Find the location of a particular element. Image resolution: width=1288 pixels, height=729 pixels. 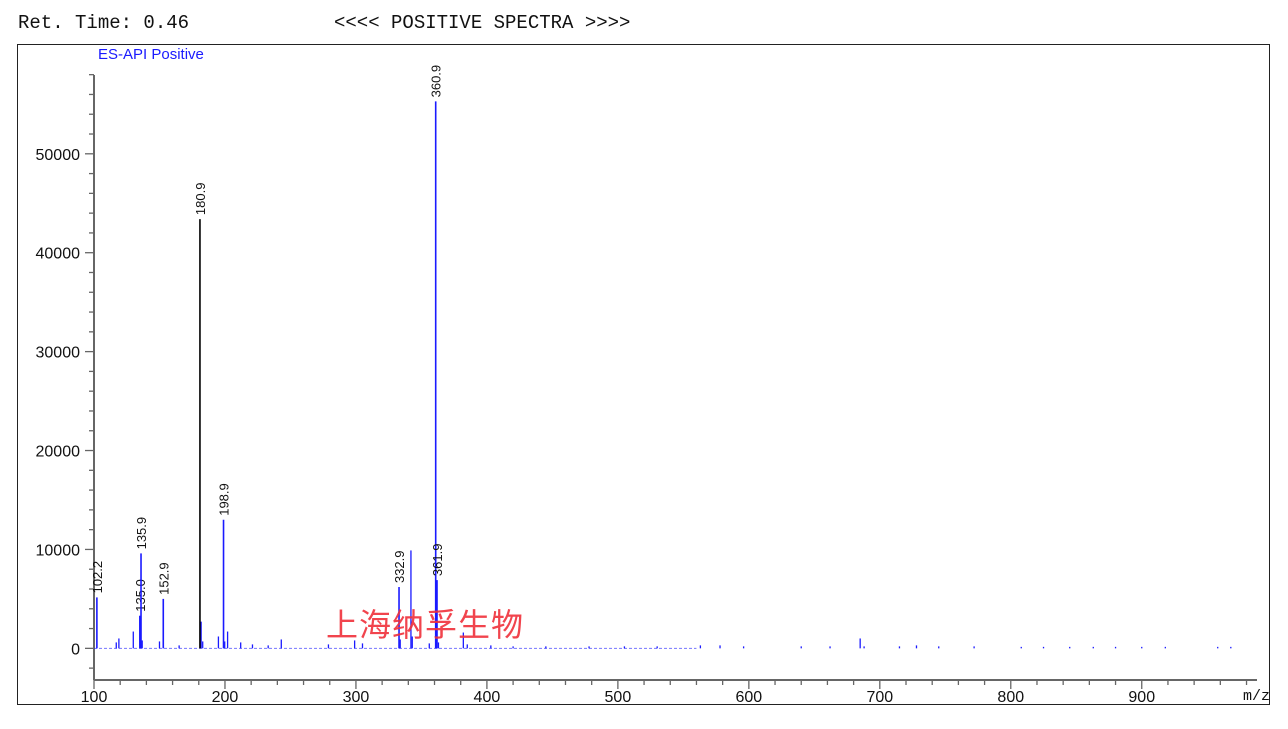

y-tick-label: 0 is located at coordinates (75, 649).